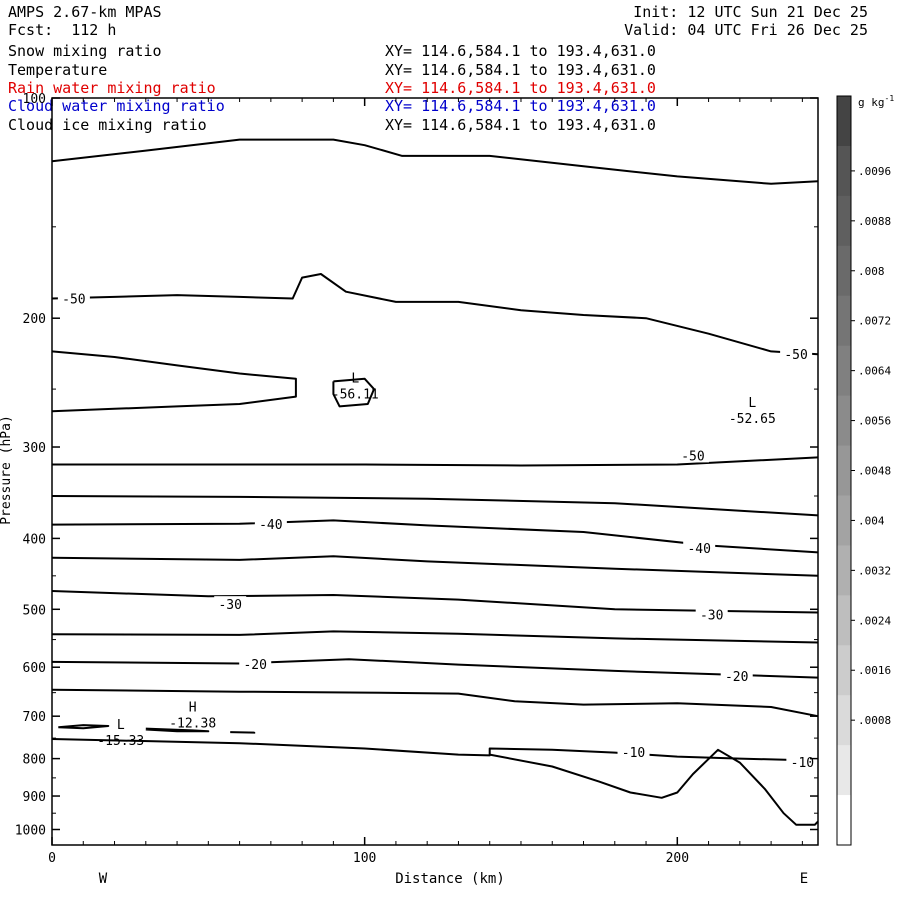 Image resolution: width=900 pixels, height=900 pixels. What do you see at coordinates (874, 221) in the screenshot?
I see `colorbar-label: .0088` at bounding box center [874, 221].